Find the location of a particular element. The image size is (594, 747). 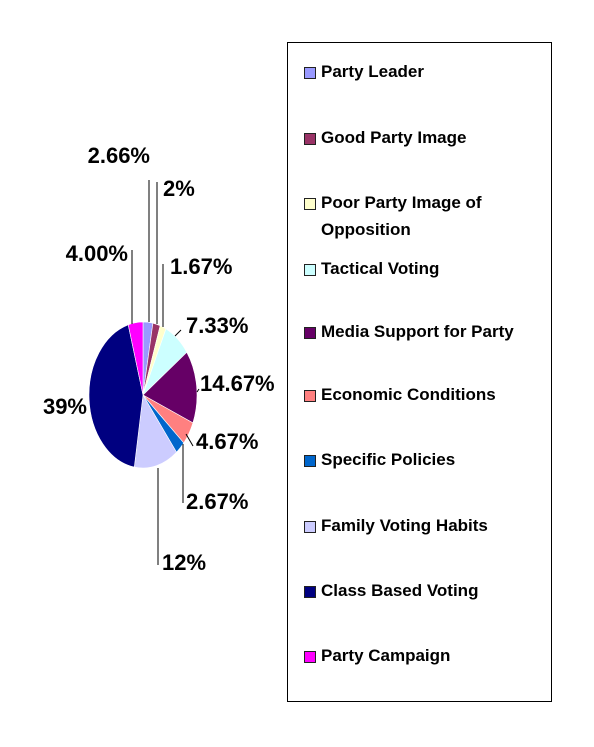

legend-item: Party Campaign is located at coordinates (418, 657).